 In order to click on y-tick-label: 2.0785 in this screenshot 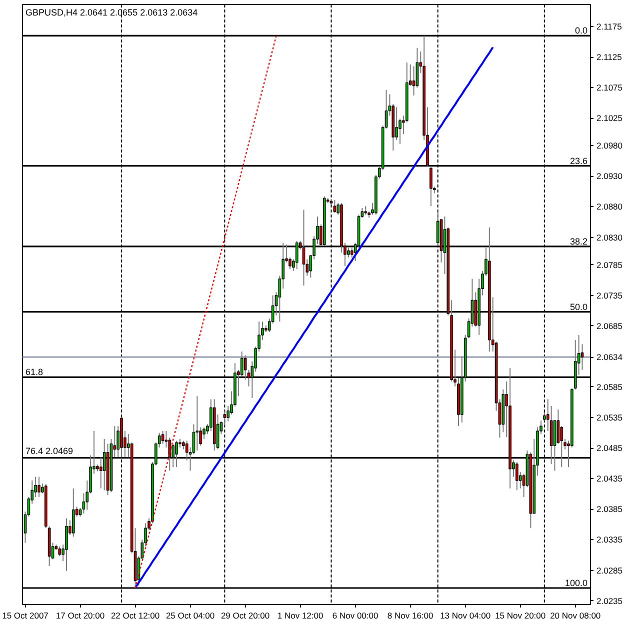, I will do `click(609, 265)`.